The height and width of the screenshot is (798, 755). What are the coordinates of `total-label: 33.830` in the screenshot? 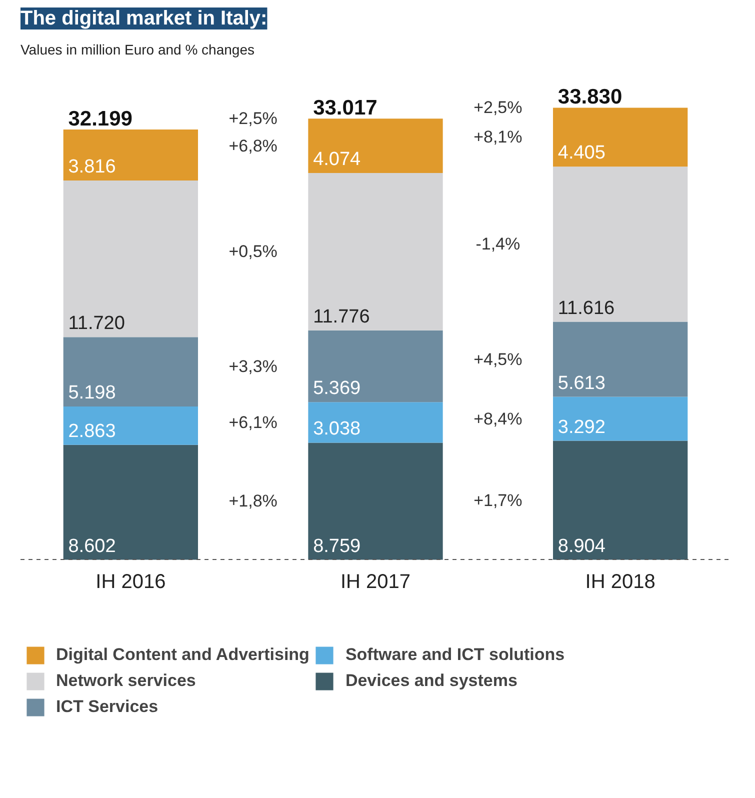 It's located at (590, 97).